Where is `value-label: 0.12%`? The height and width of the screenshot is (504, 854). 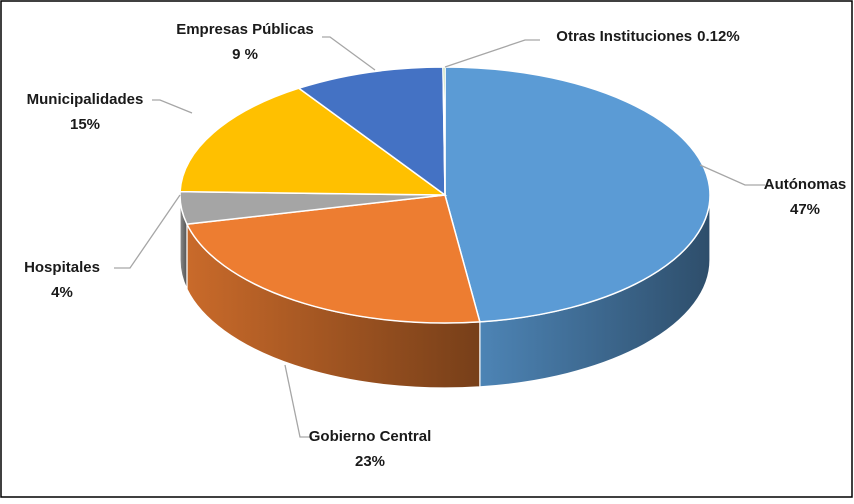
value-label: 0.12% is located at coordinates (718, 36).